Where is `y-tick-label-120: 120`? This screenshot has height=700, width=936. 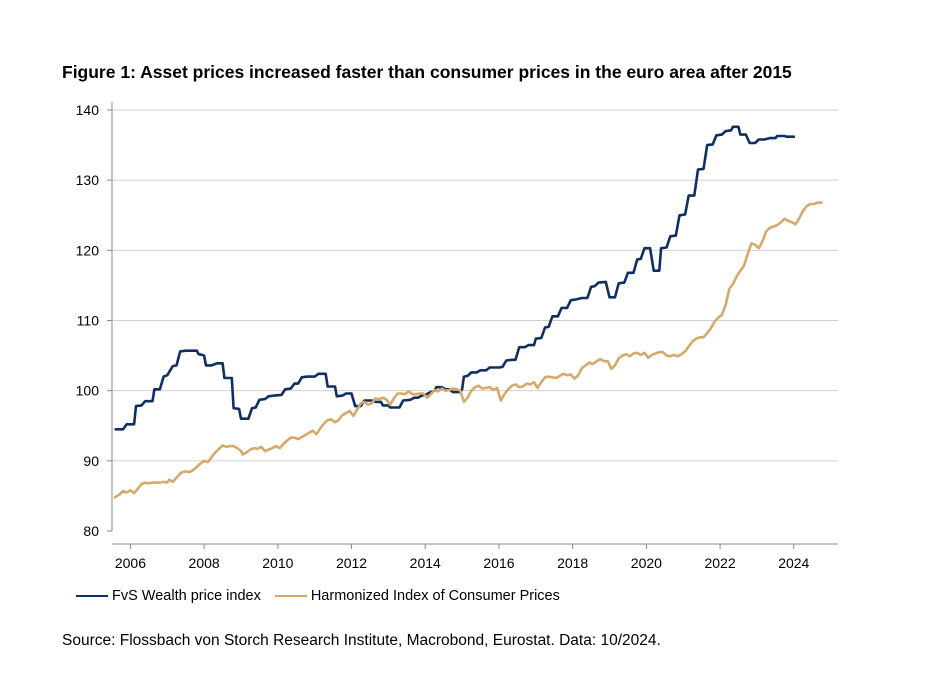
y-tick-label-120: 120 is located at coordinates (88, 250).